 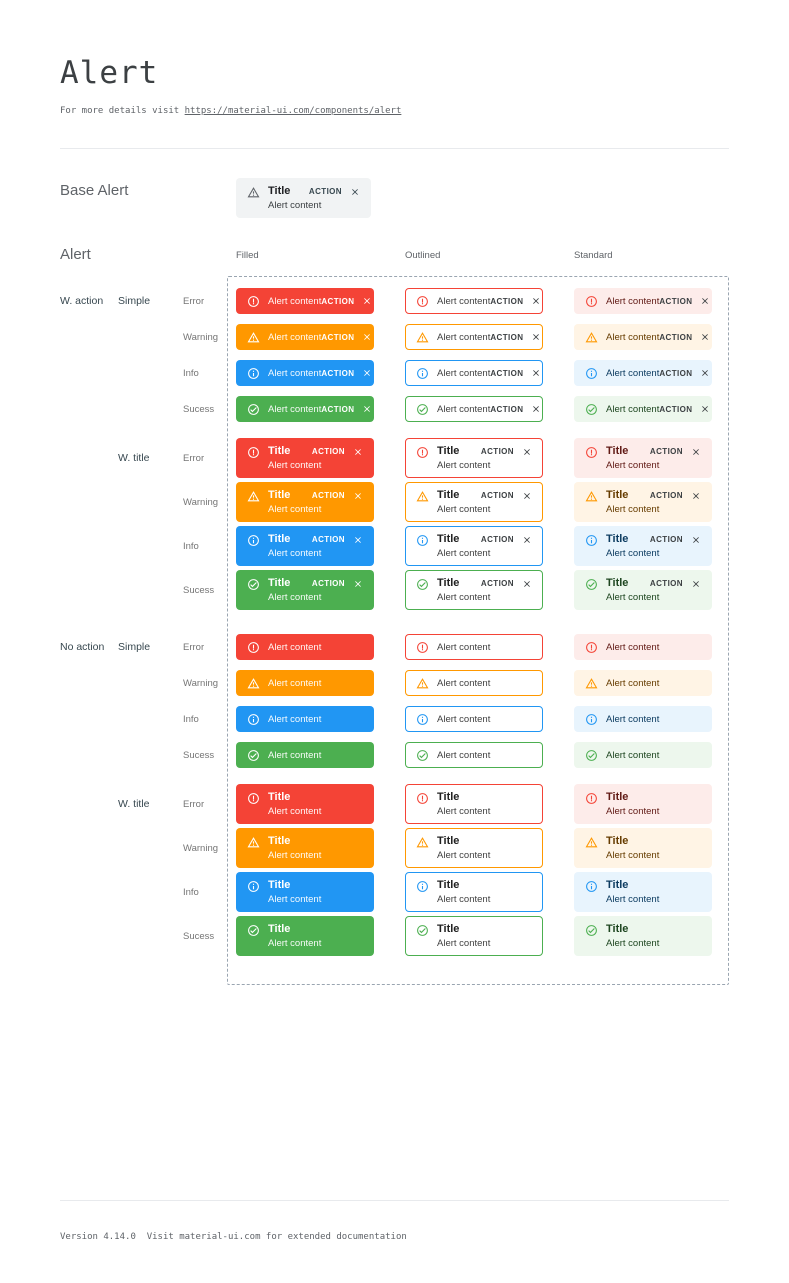 I want to click on error-alert-filled: Alert content ACTION, so click(x=305, y=301).